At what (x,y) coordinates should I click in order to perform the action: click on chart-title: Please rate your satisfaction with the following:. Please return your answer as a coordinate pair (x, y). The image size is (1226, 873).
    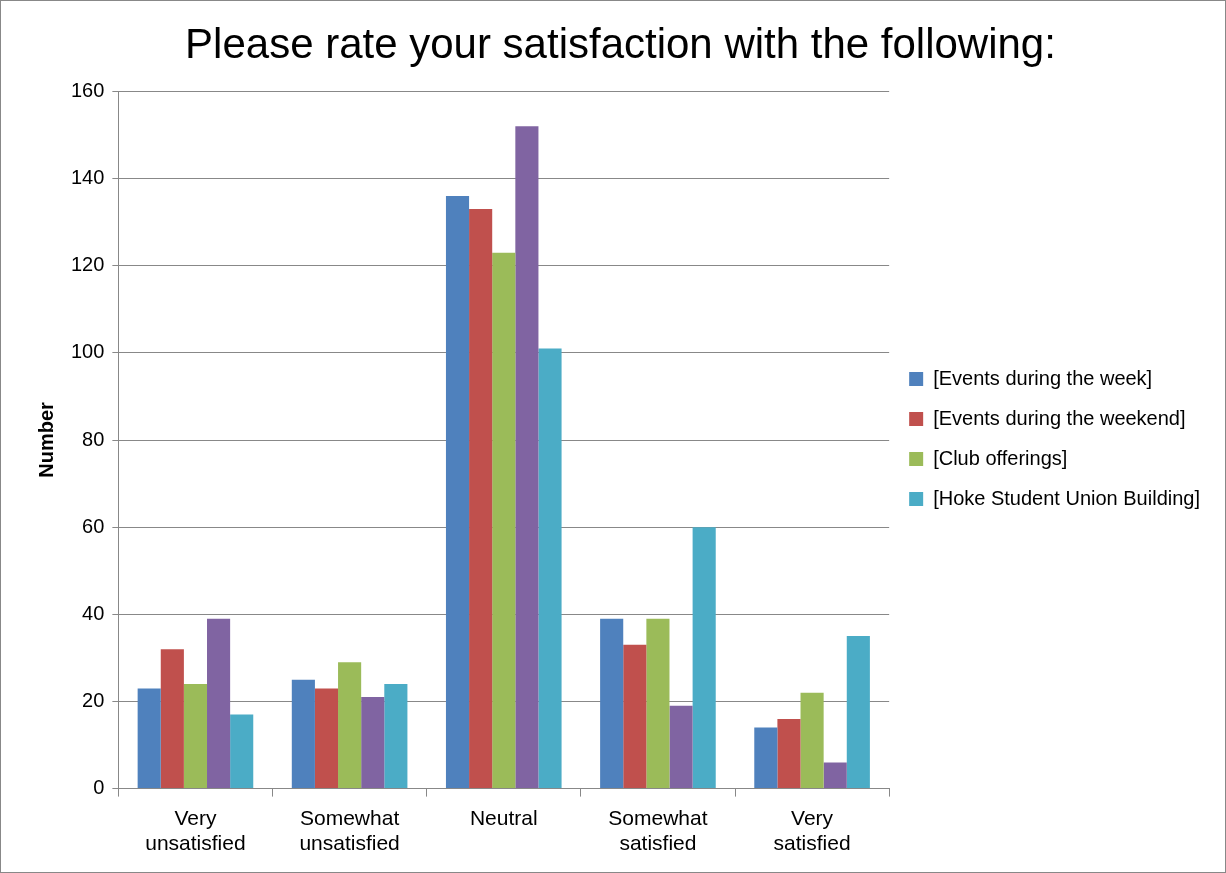
    Looking at the image, I should click on (620, 43).